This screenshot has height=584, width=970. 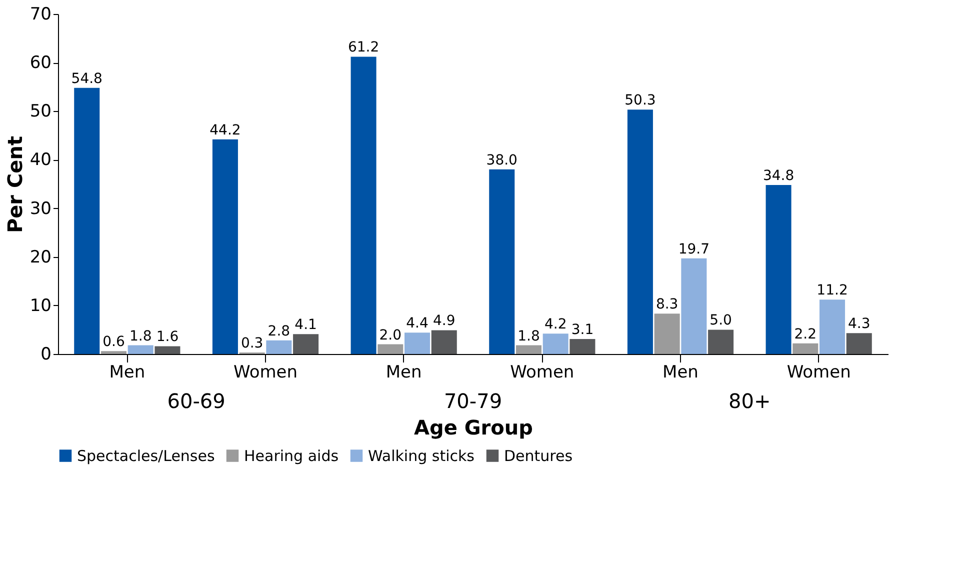 I want to click on data-label: 4.2, so click(x=555, y=324).